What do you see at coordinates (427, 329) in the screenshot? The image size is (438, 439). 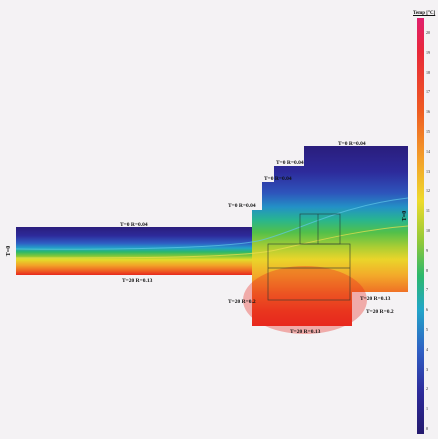 I see `legend-tick-label: 5` at bounding box center [427, 329].